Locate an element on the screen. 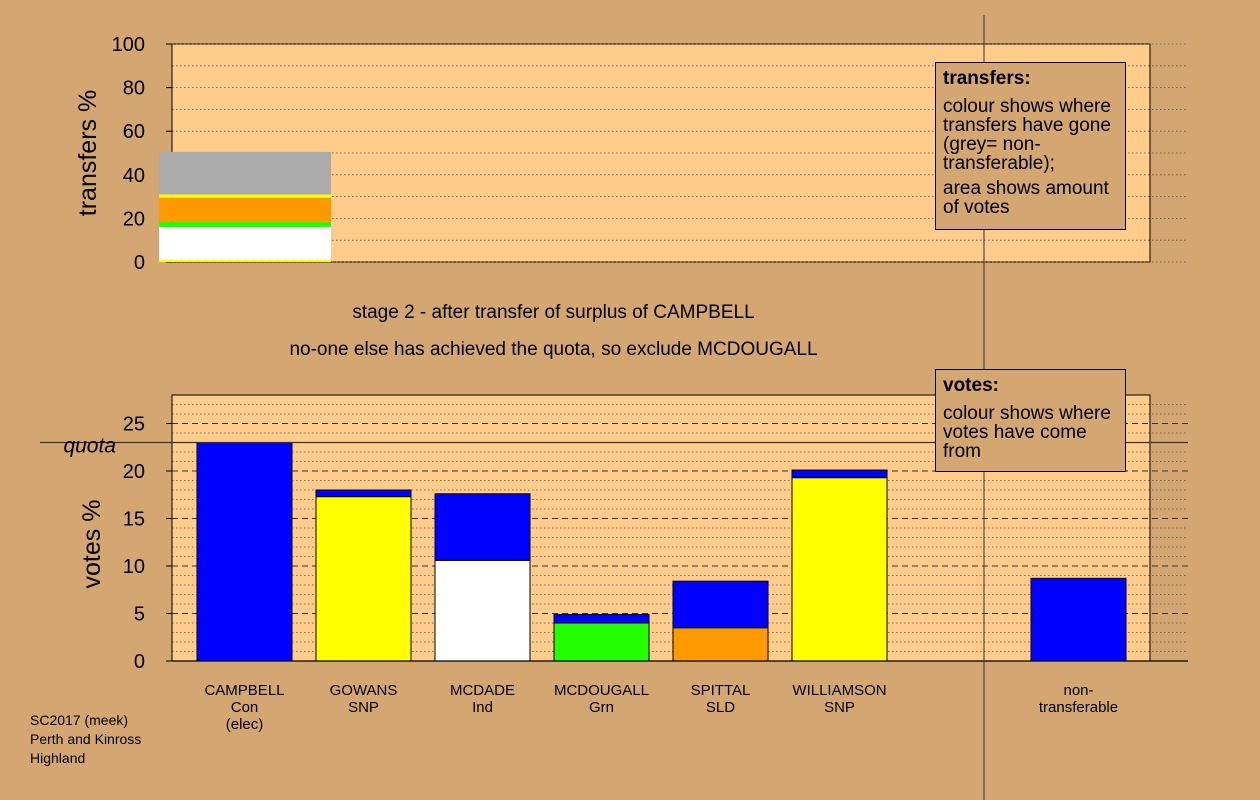 The image size is (1260, 800). votes-category-label: GOWANS is located at coordinates (364, 690).